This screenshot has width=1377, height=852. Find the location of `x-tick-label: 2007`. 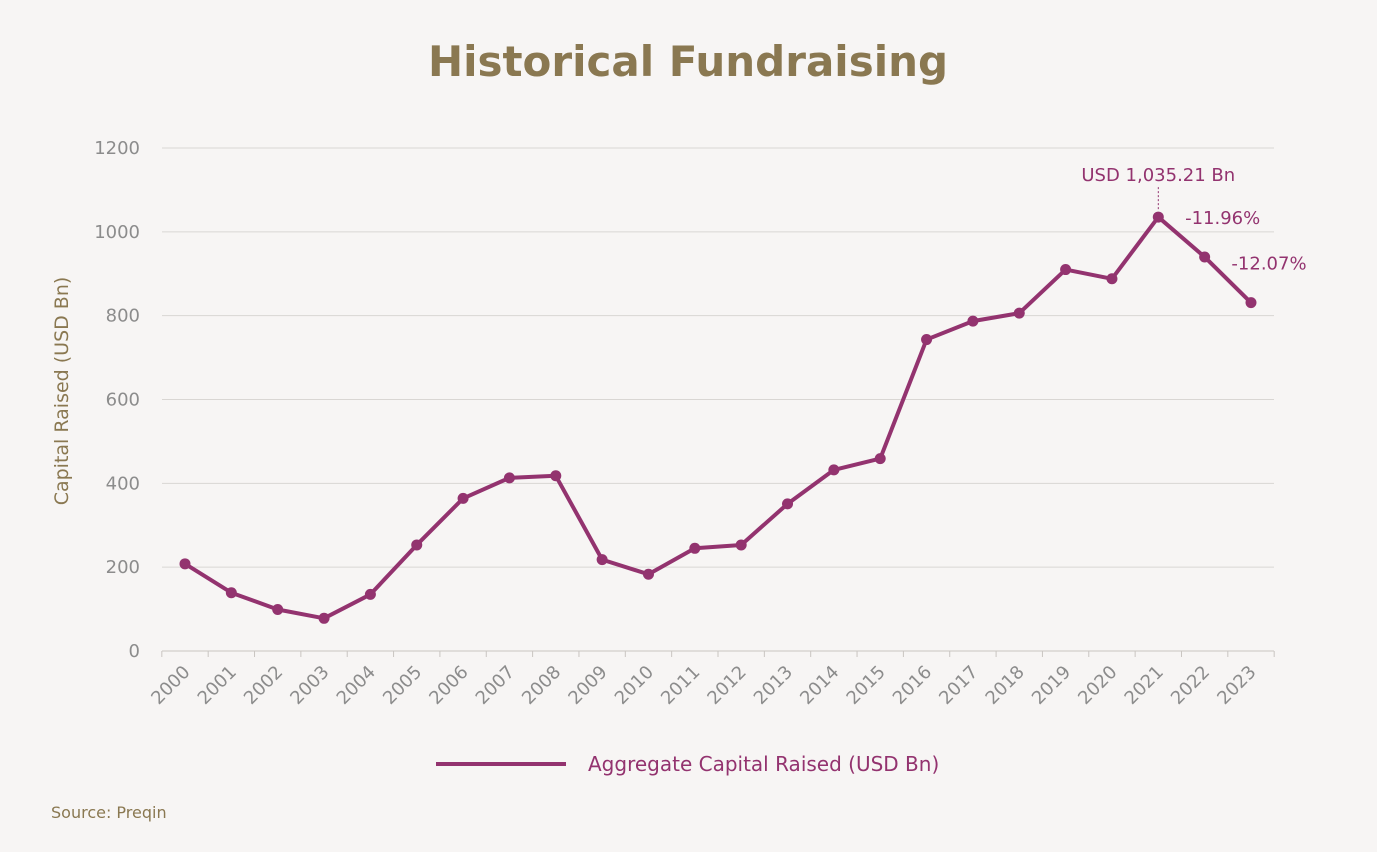

x-tick-label: 2007 is located at coordinates (495, 685).